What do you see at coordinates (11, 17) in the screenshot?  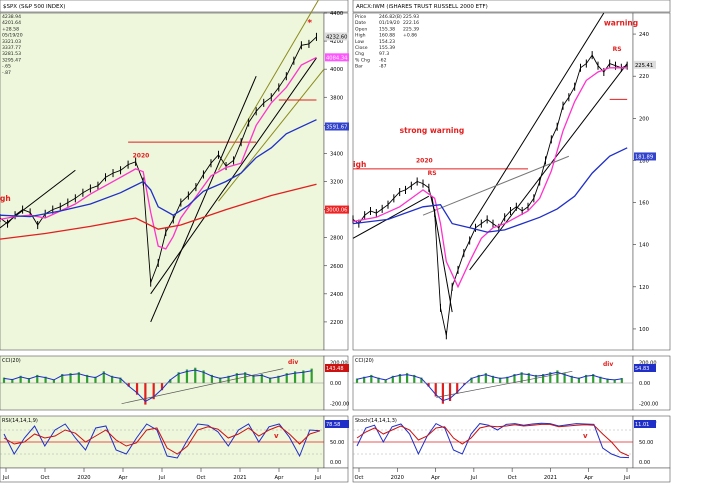 I see `header-value-0-0: 4238.94` at bounding box center [11, 17].